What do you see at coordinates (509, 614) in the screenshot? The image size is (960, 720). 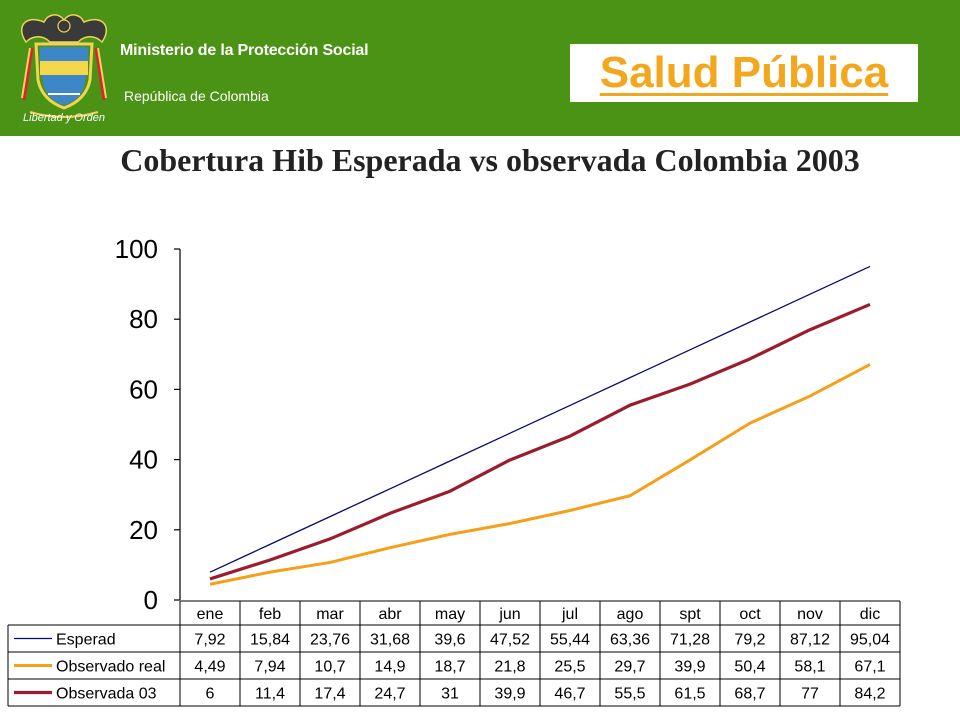 I see `x-category-label: jun` at bounding box center [509, 614].